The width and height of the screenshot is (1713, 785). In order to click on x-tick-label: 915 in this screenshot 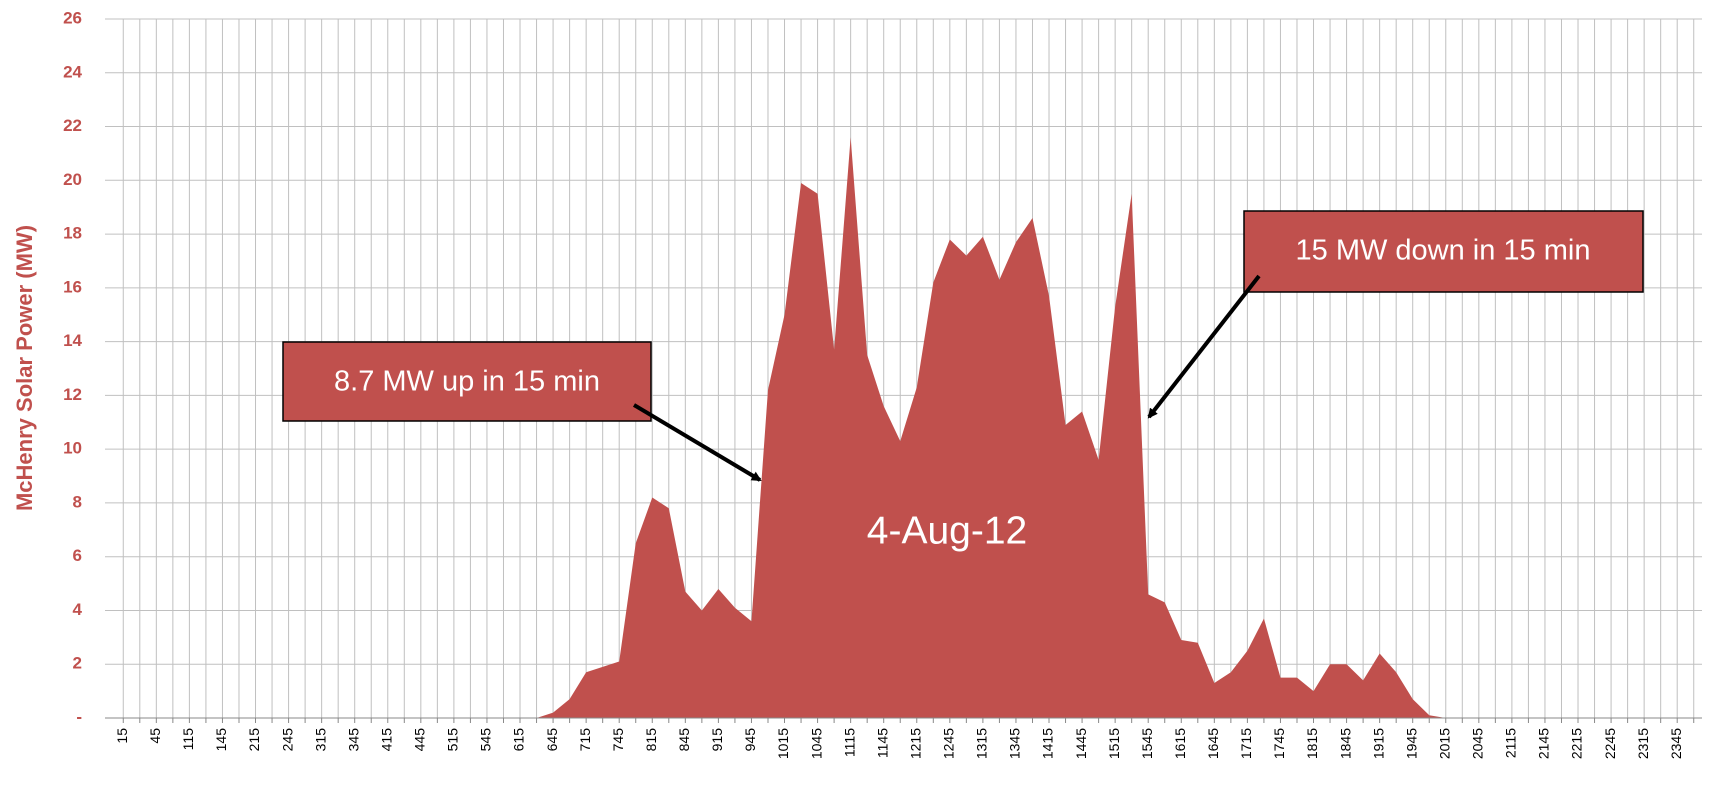, I will do `click(717, 740)`.